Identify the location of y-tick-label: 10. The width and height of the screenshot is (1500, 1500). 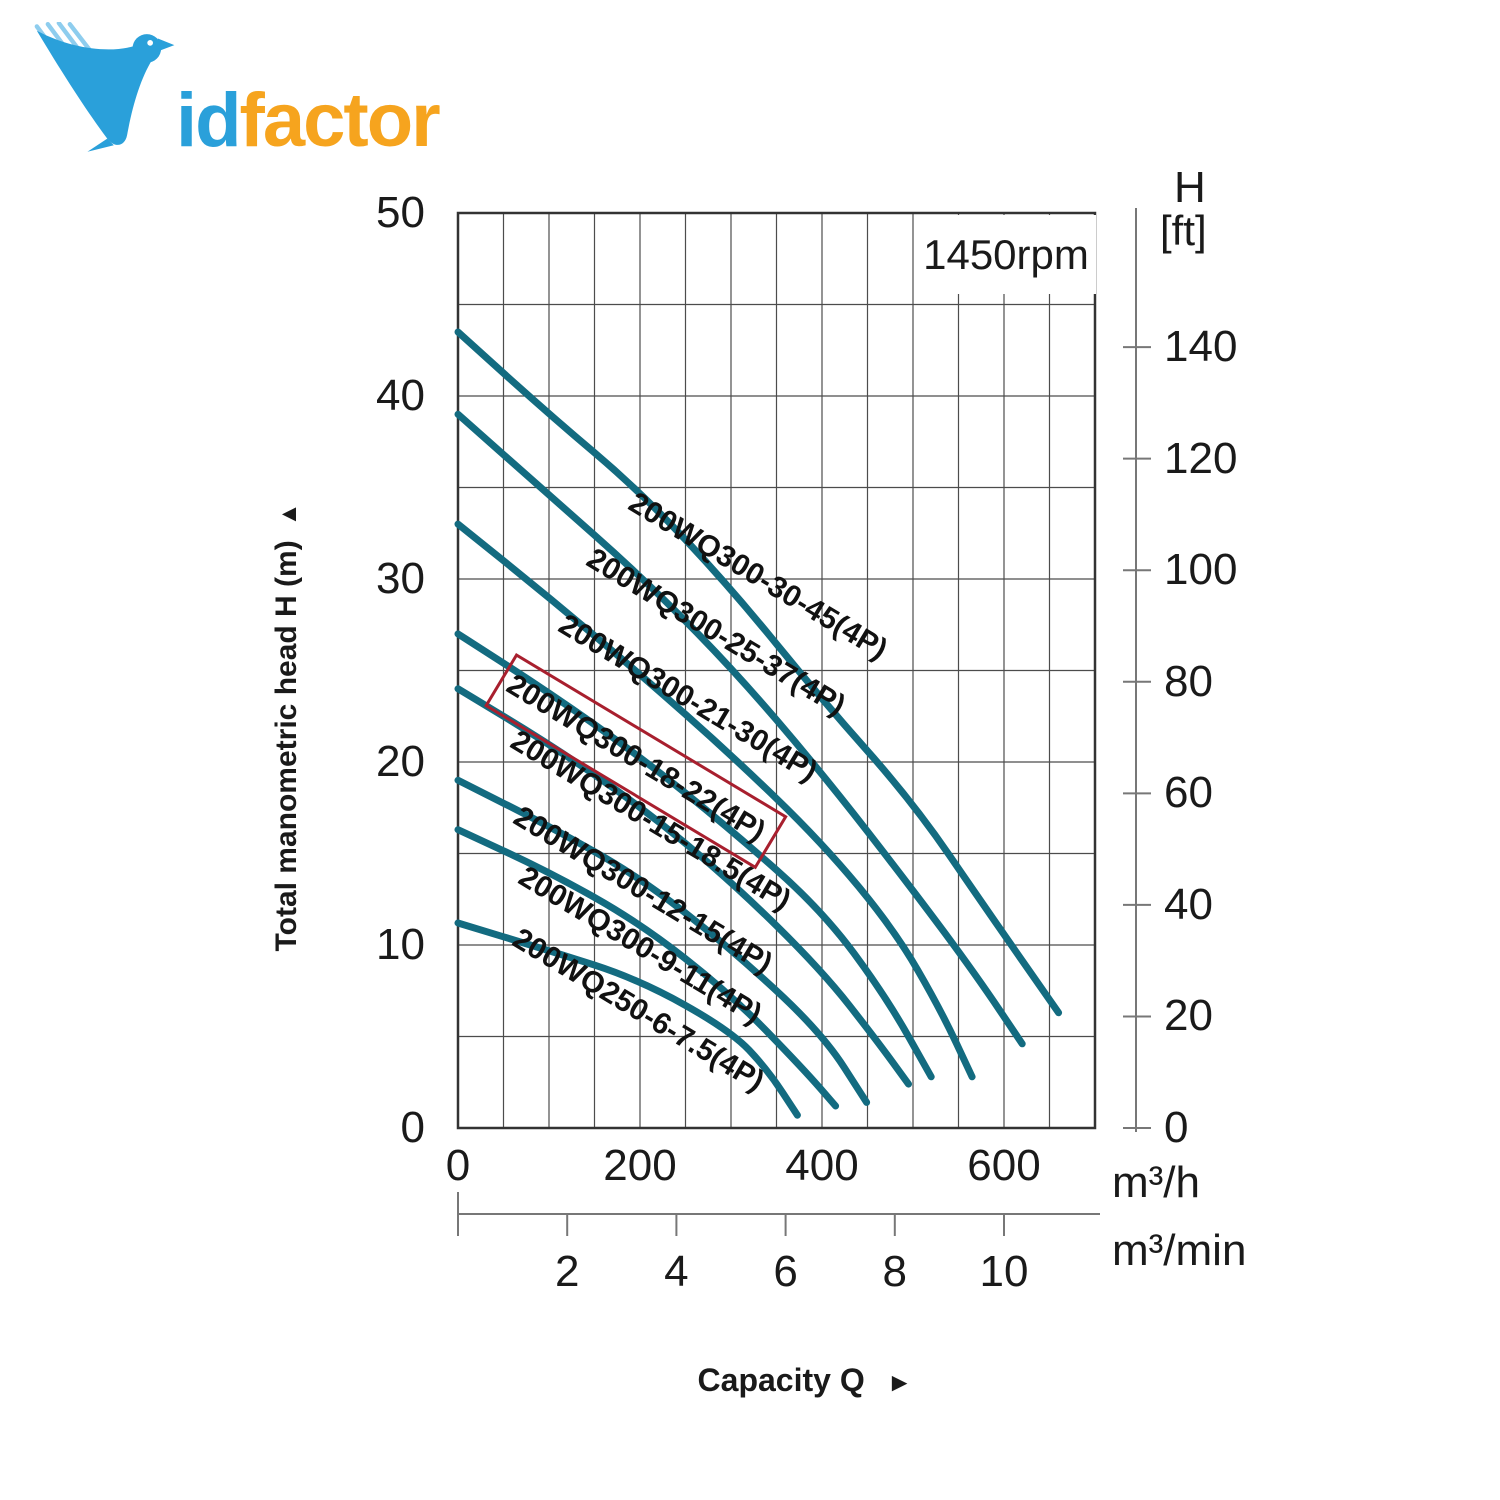
(400, 944).